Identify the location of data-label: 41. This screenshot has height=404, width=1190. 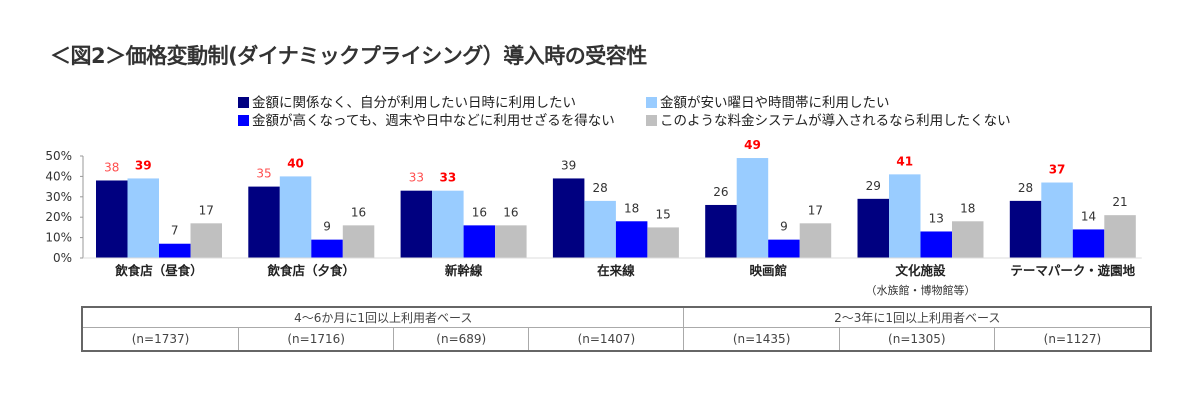
(904, 161).